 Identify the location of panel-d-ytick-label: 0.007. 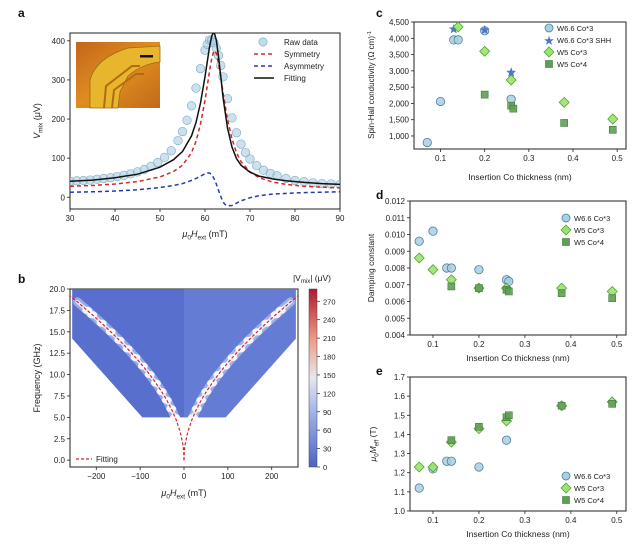
(395, 285).